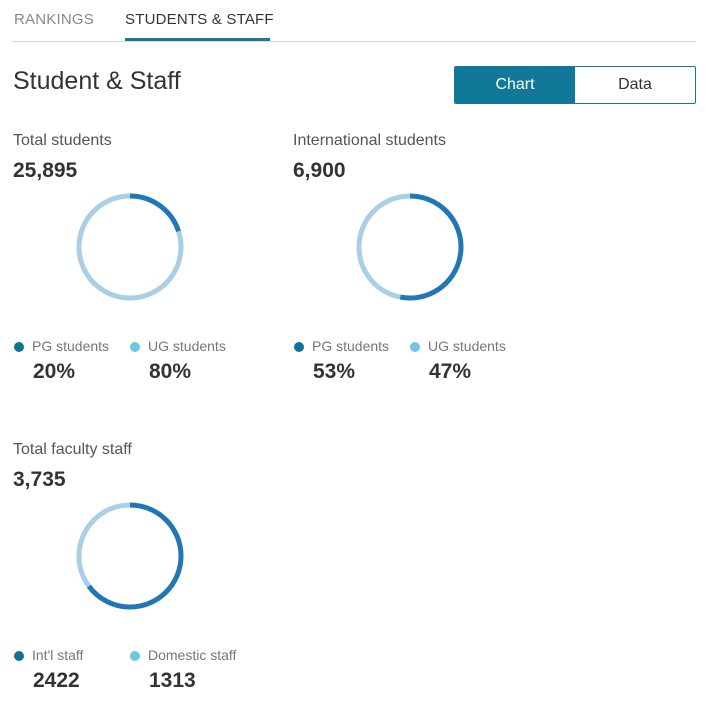 This screenshot has width=709, height=709. Describe the element at coordinates (97, 81) in the screenshot. I see `page-title: Student & Staff` at that location.